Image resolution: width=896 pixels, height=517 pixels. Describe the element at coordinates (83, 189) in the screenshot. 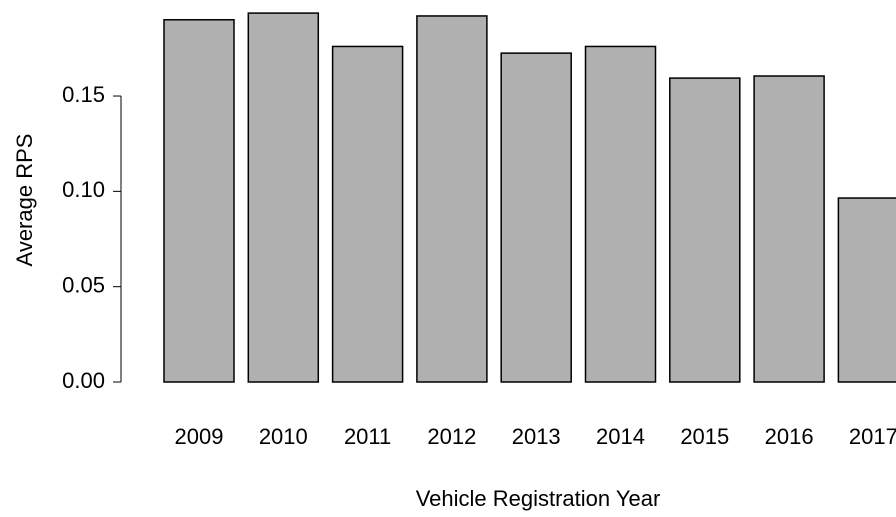

I see `y-tick-label: 0.10` at that location.